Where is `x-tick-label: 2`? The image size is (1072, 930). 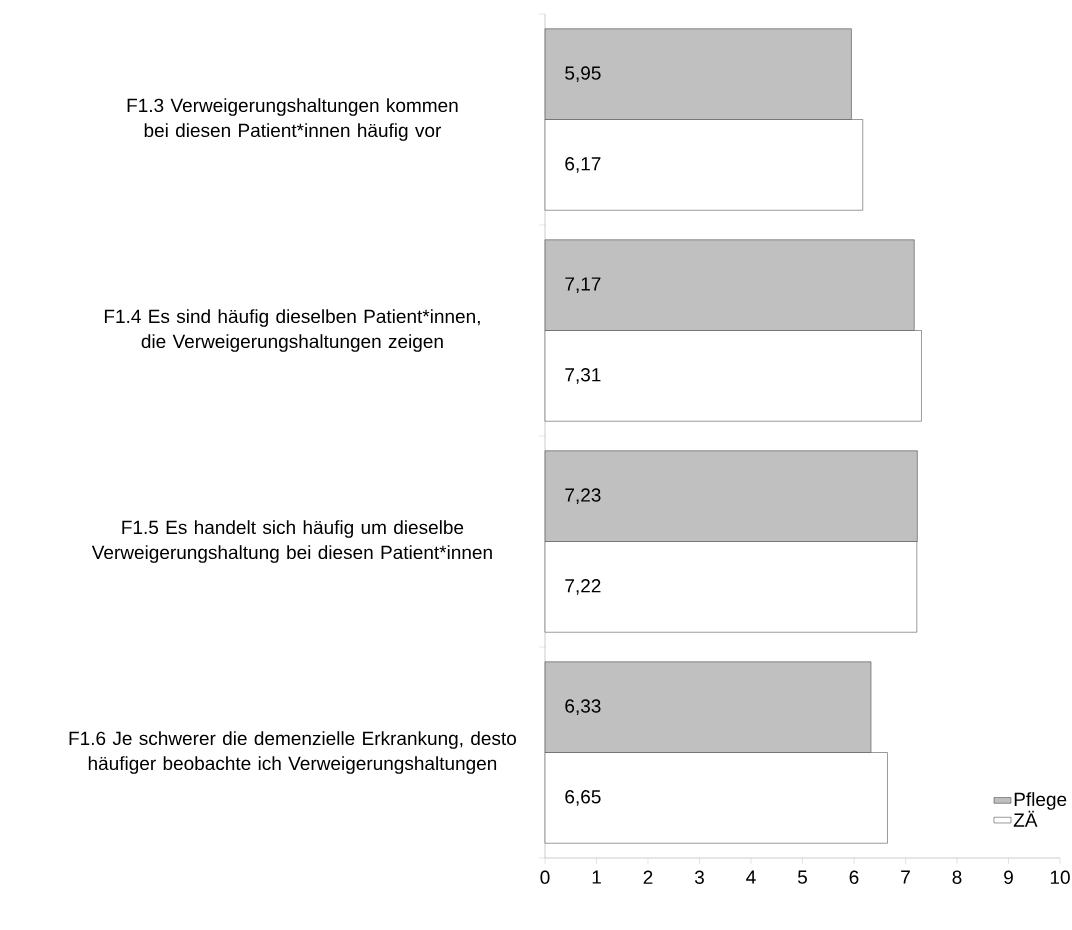 x-tick-label: 2 is located at coordinates (648, 877).